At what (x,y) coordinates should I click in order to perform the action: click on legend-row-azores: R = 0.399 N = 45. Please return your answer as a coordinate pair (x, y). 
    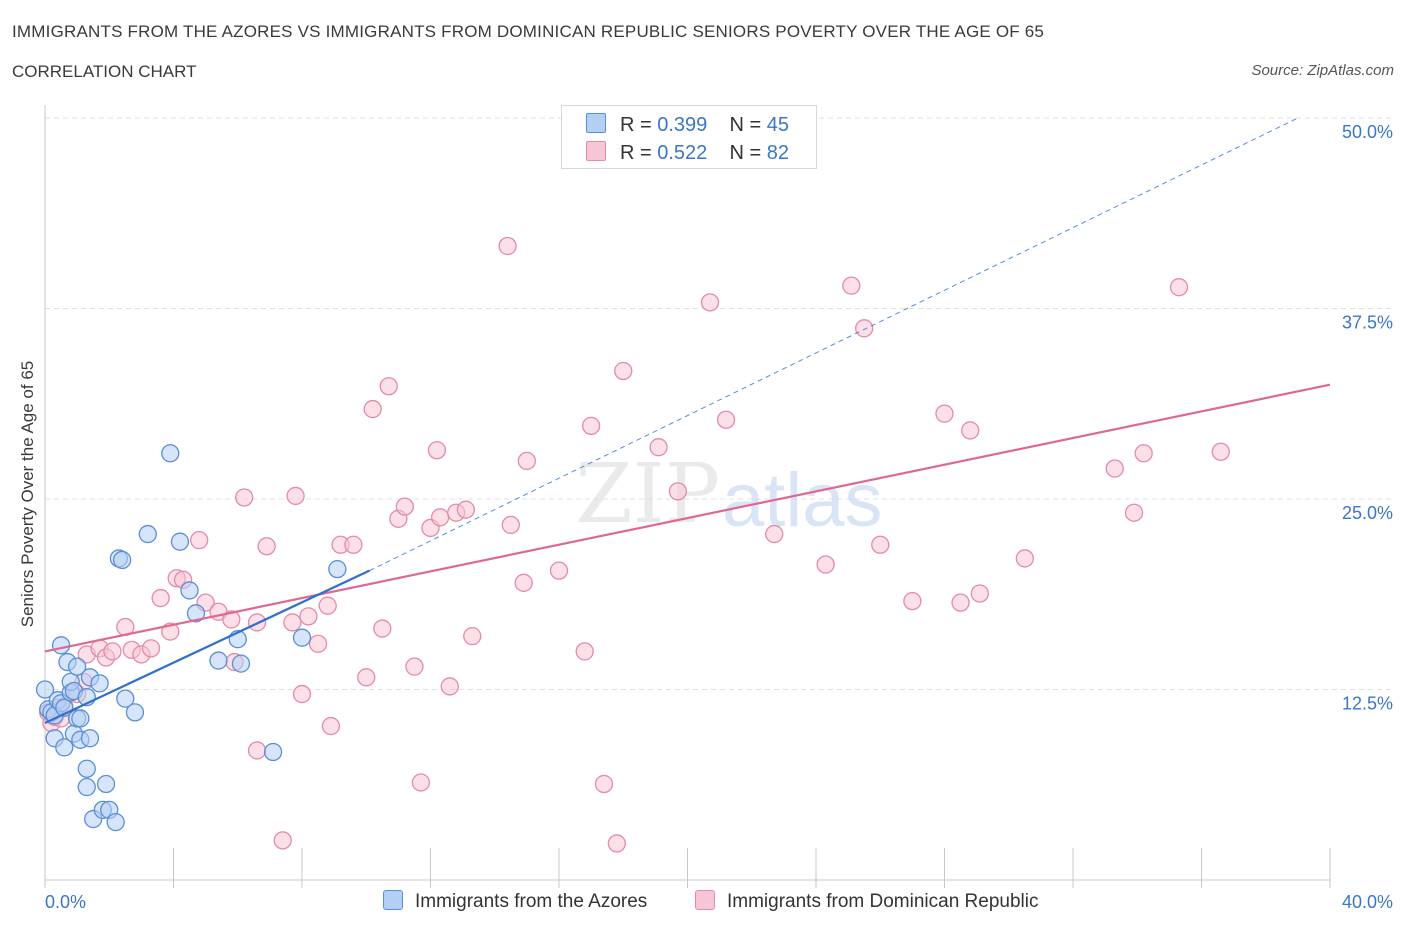
    Looking at the image, I should click on (687, 125).